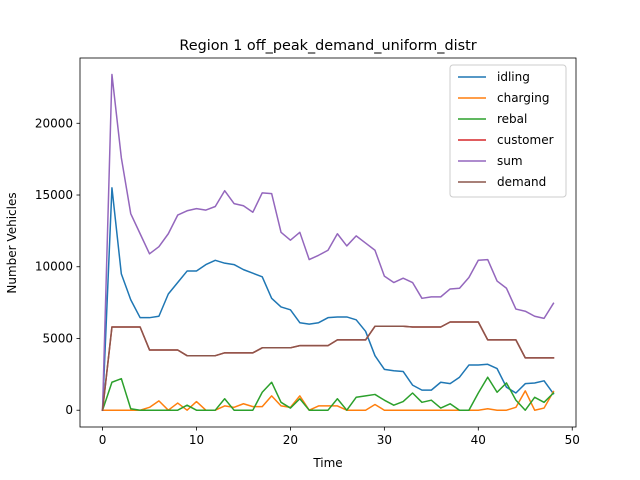 Image resolution: width=640 pixels, height=480 pixels. What do you see at coordinates (384, 440) in the screenshot?
I see `x-tick-label: 30` at bounding box center [384, 440].